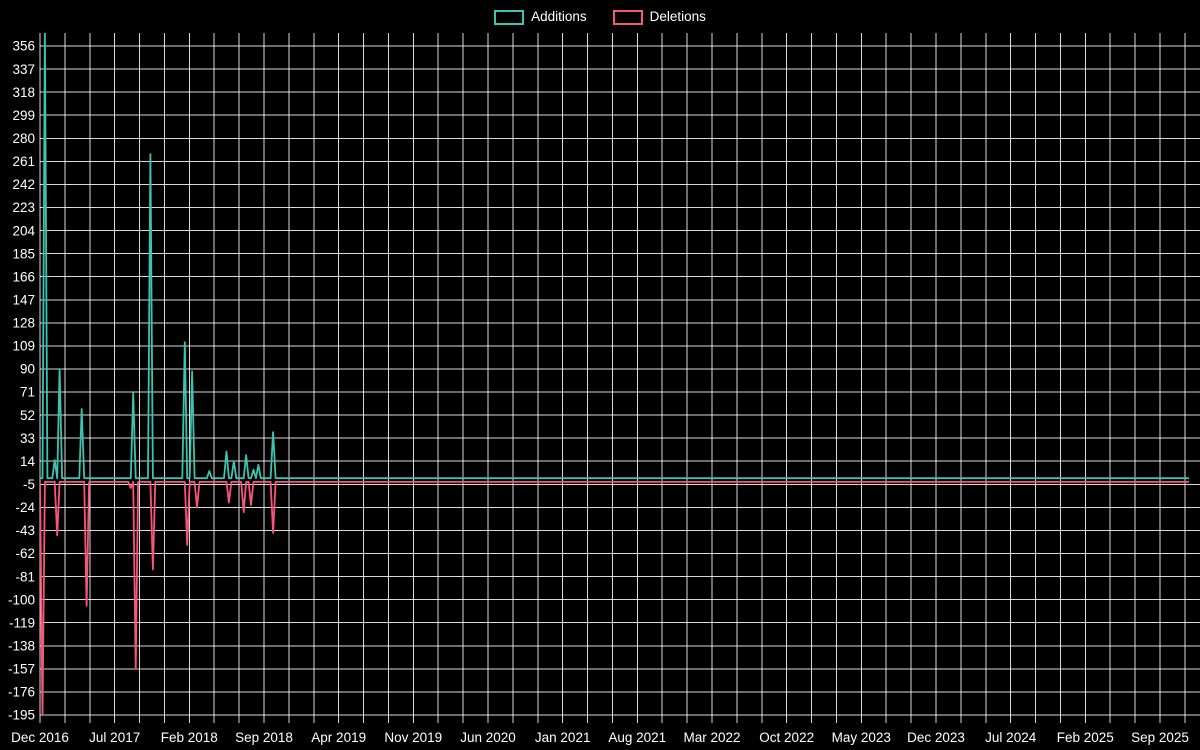 The image size is (1200, 750). Describe the element at coordinates (23, 207) in the screenshot. I see `y-tick-label: 223` at that location.